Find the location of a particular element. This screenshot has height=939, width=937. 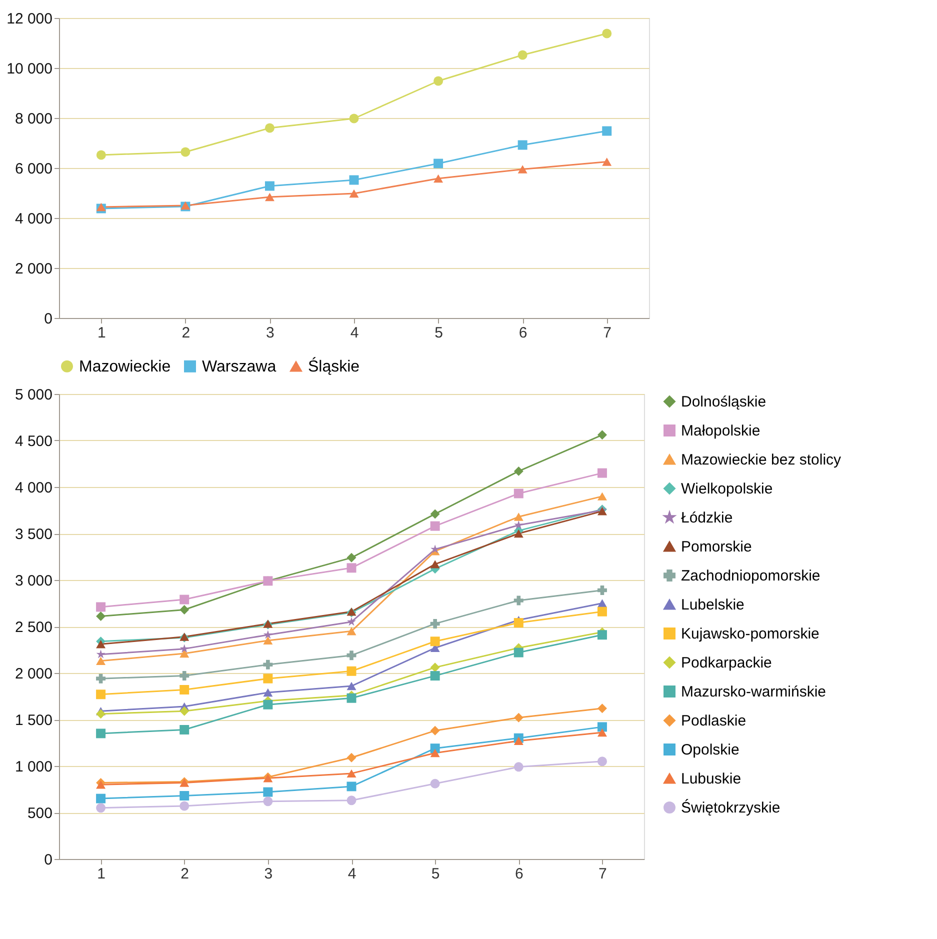

y-tick-label: 12 000 is located at coordinates (29, 19).